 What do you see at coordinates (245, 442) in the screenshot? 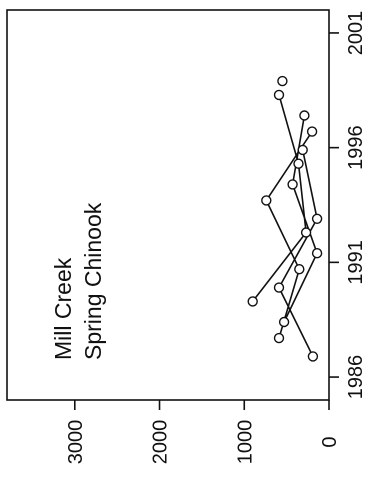
I see `y-tick-label: 1000` at bounding box center [245, 442].